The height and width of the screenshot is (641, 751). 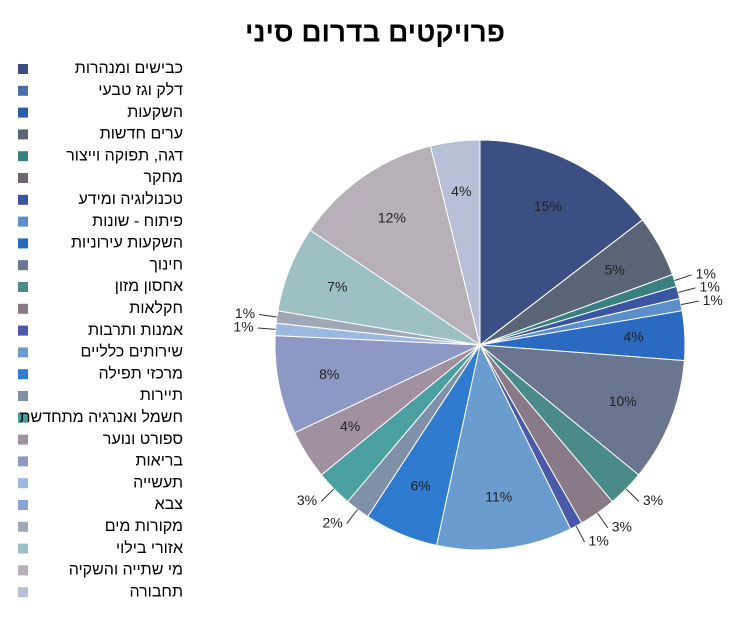 I want to click on legend-label: פיתוח - שונות, so click(x=137, y=221).